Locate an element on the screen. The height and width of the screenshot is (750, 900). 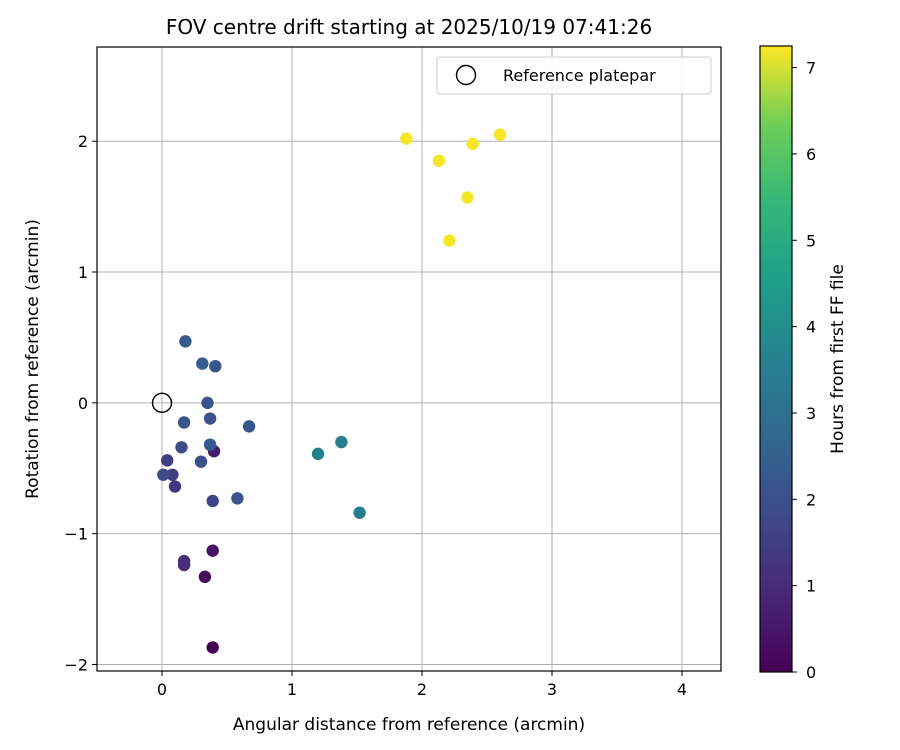
legend-box is located at coordinates (574, 75).